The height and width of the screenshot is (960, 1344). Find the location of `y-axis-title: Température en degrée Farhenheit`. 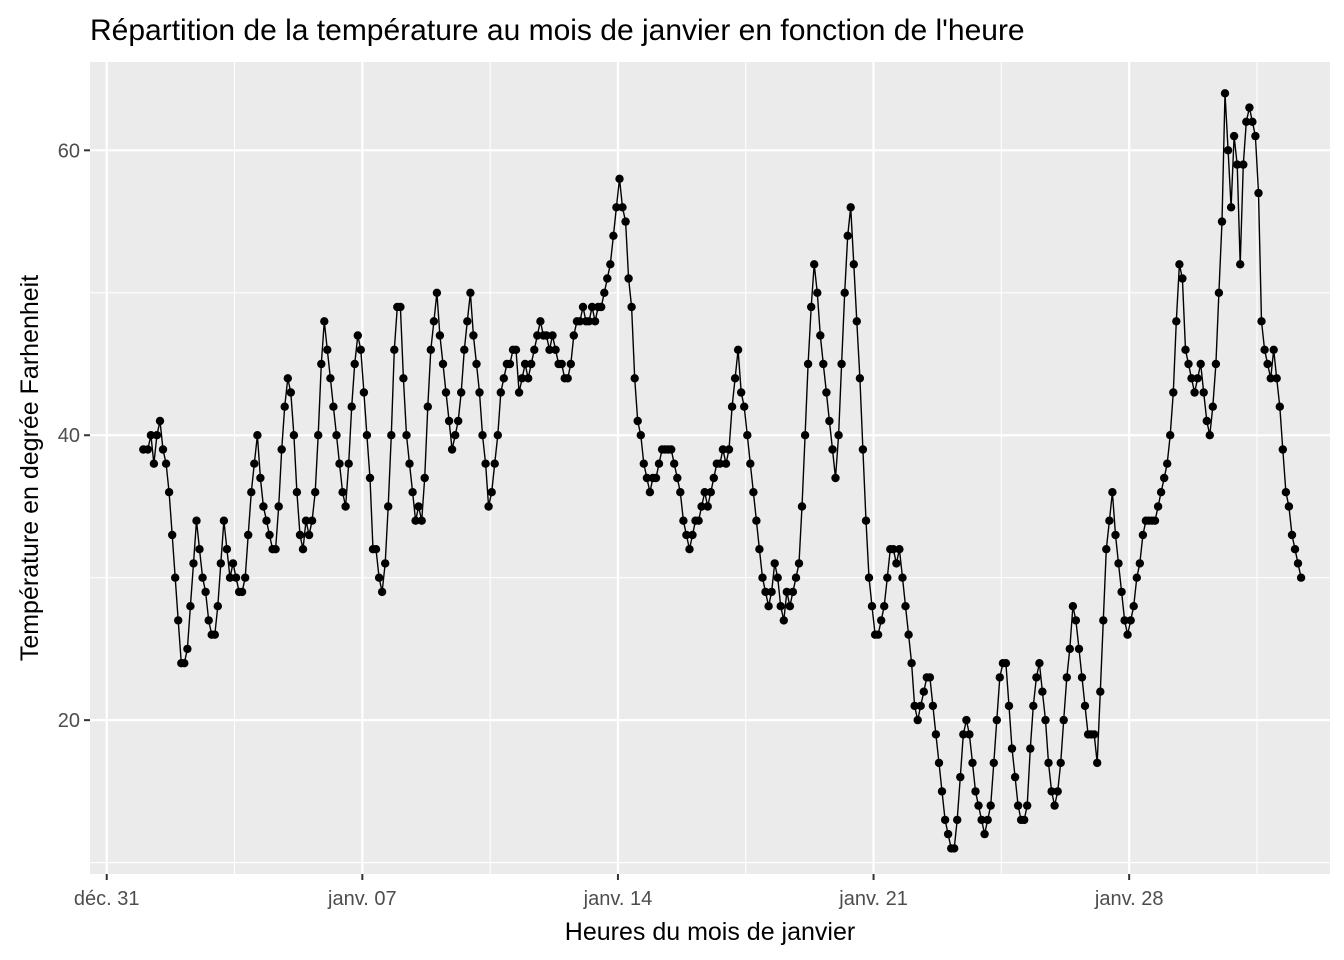

y-axis-title: Température en degrée Farhenheit is located at coordinates (30, 468).